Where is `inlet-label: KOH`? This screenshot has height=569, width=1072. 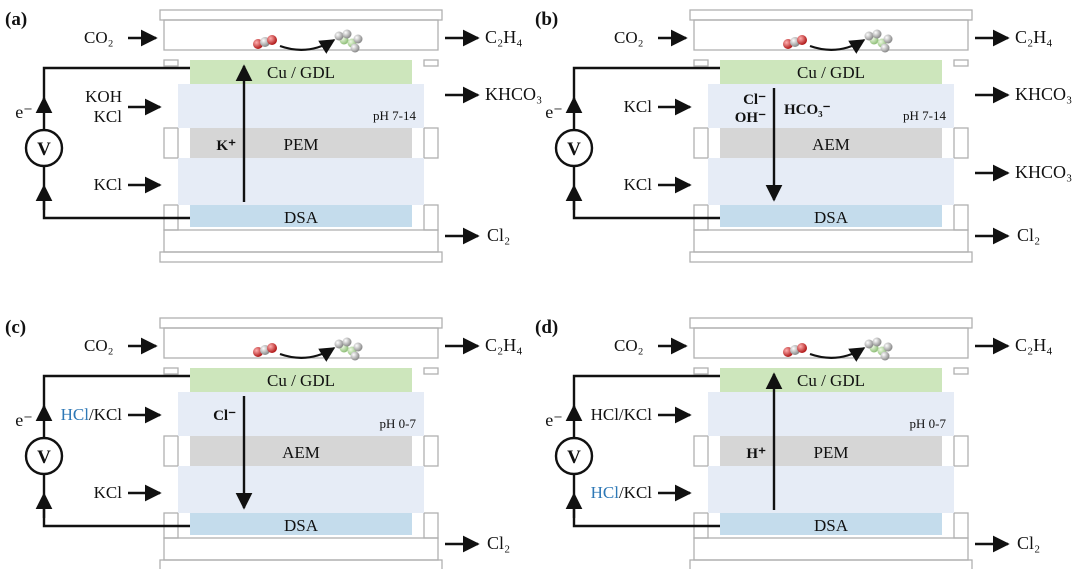 inlet-label: KOH is located at coordinates (103, 96).